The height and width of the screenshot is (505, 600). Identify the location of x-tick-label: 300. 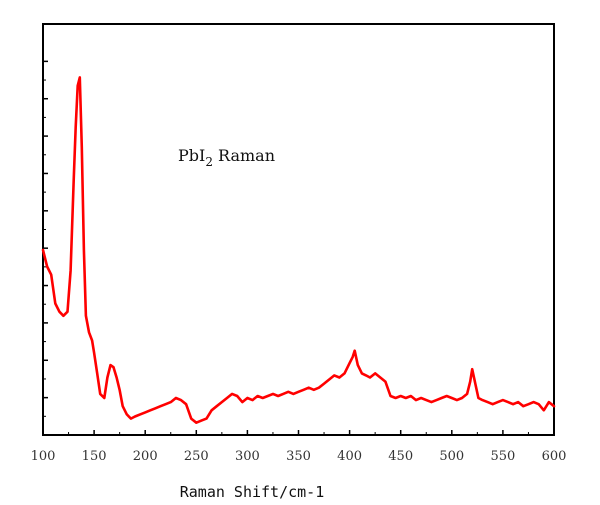
(247, 456).